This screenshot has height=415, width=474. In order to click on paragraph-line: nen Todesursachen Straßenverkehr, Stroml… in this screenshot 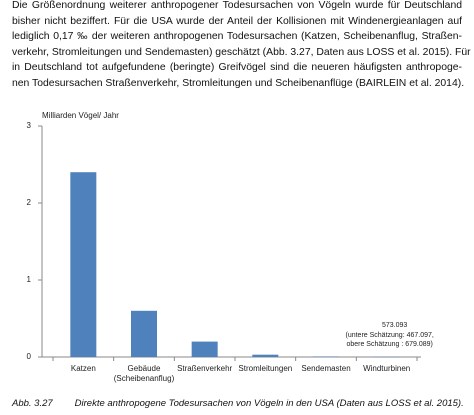, I will do `click(238, 83)`.